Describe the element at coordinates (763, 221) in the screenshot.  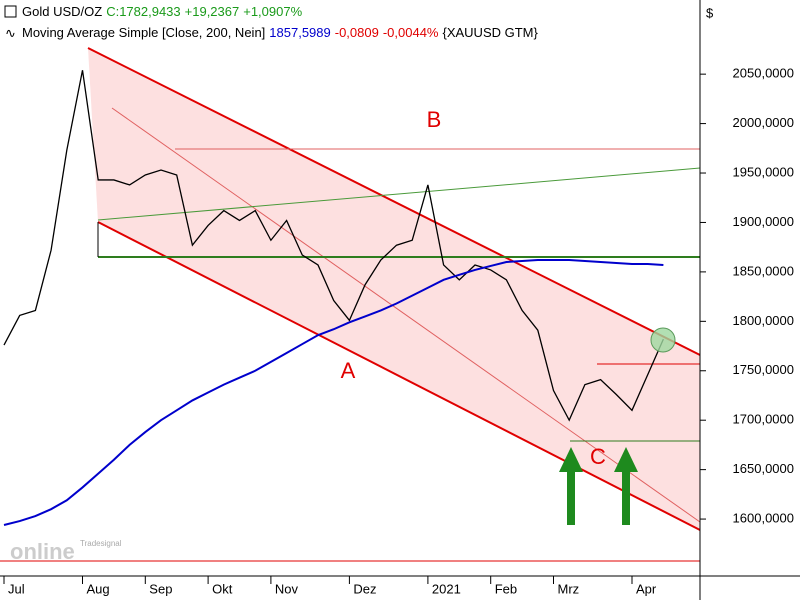
I see `y-tick-label: 1900,0000` at that location.